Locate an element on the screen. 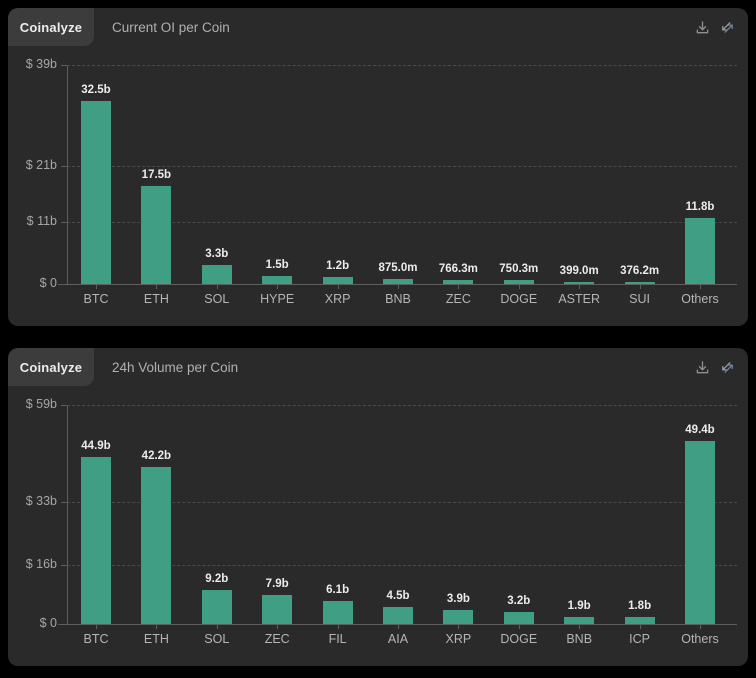 This screenshot has height=678, width=756. category-label: BNB is located at coordinates (398, 299).